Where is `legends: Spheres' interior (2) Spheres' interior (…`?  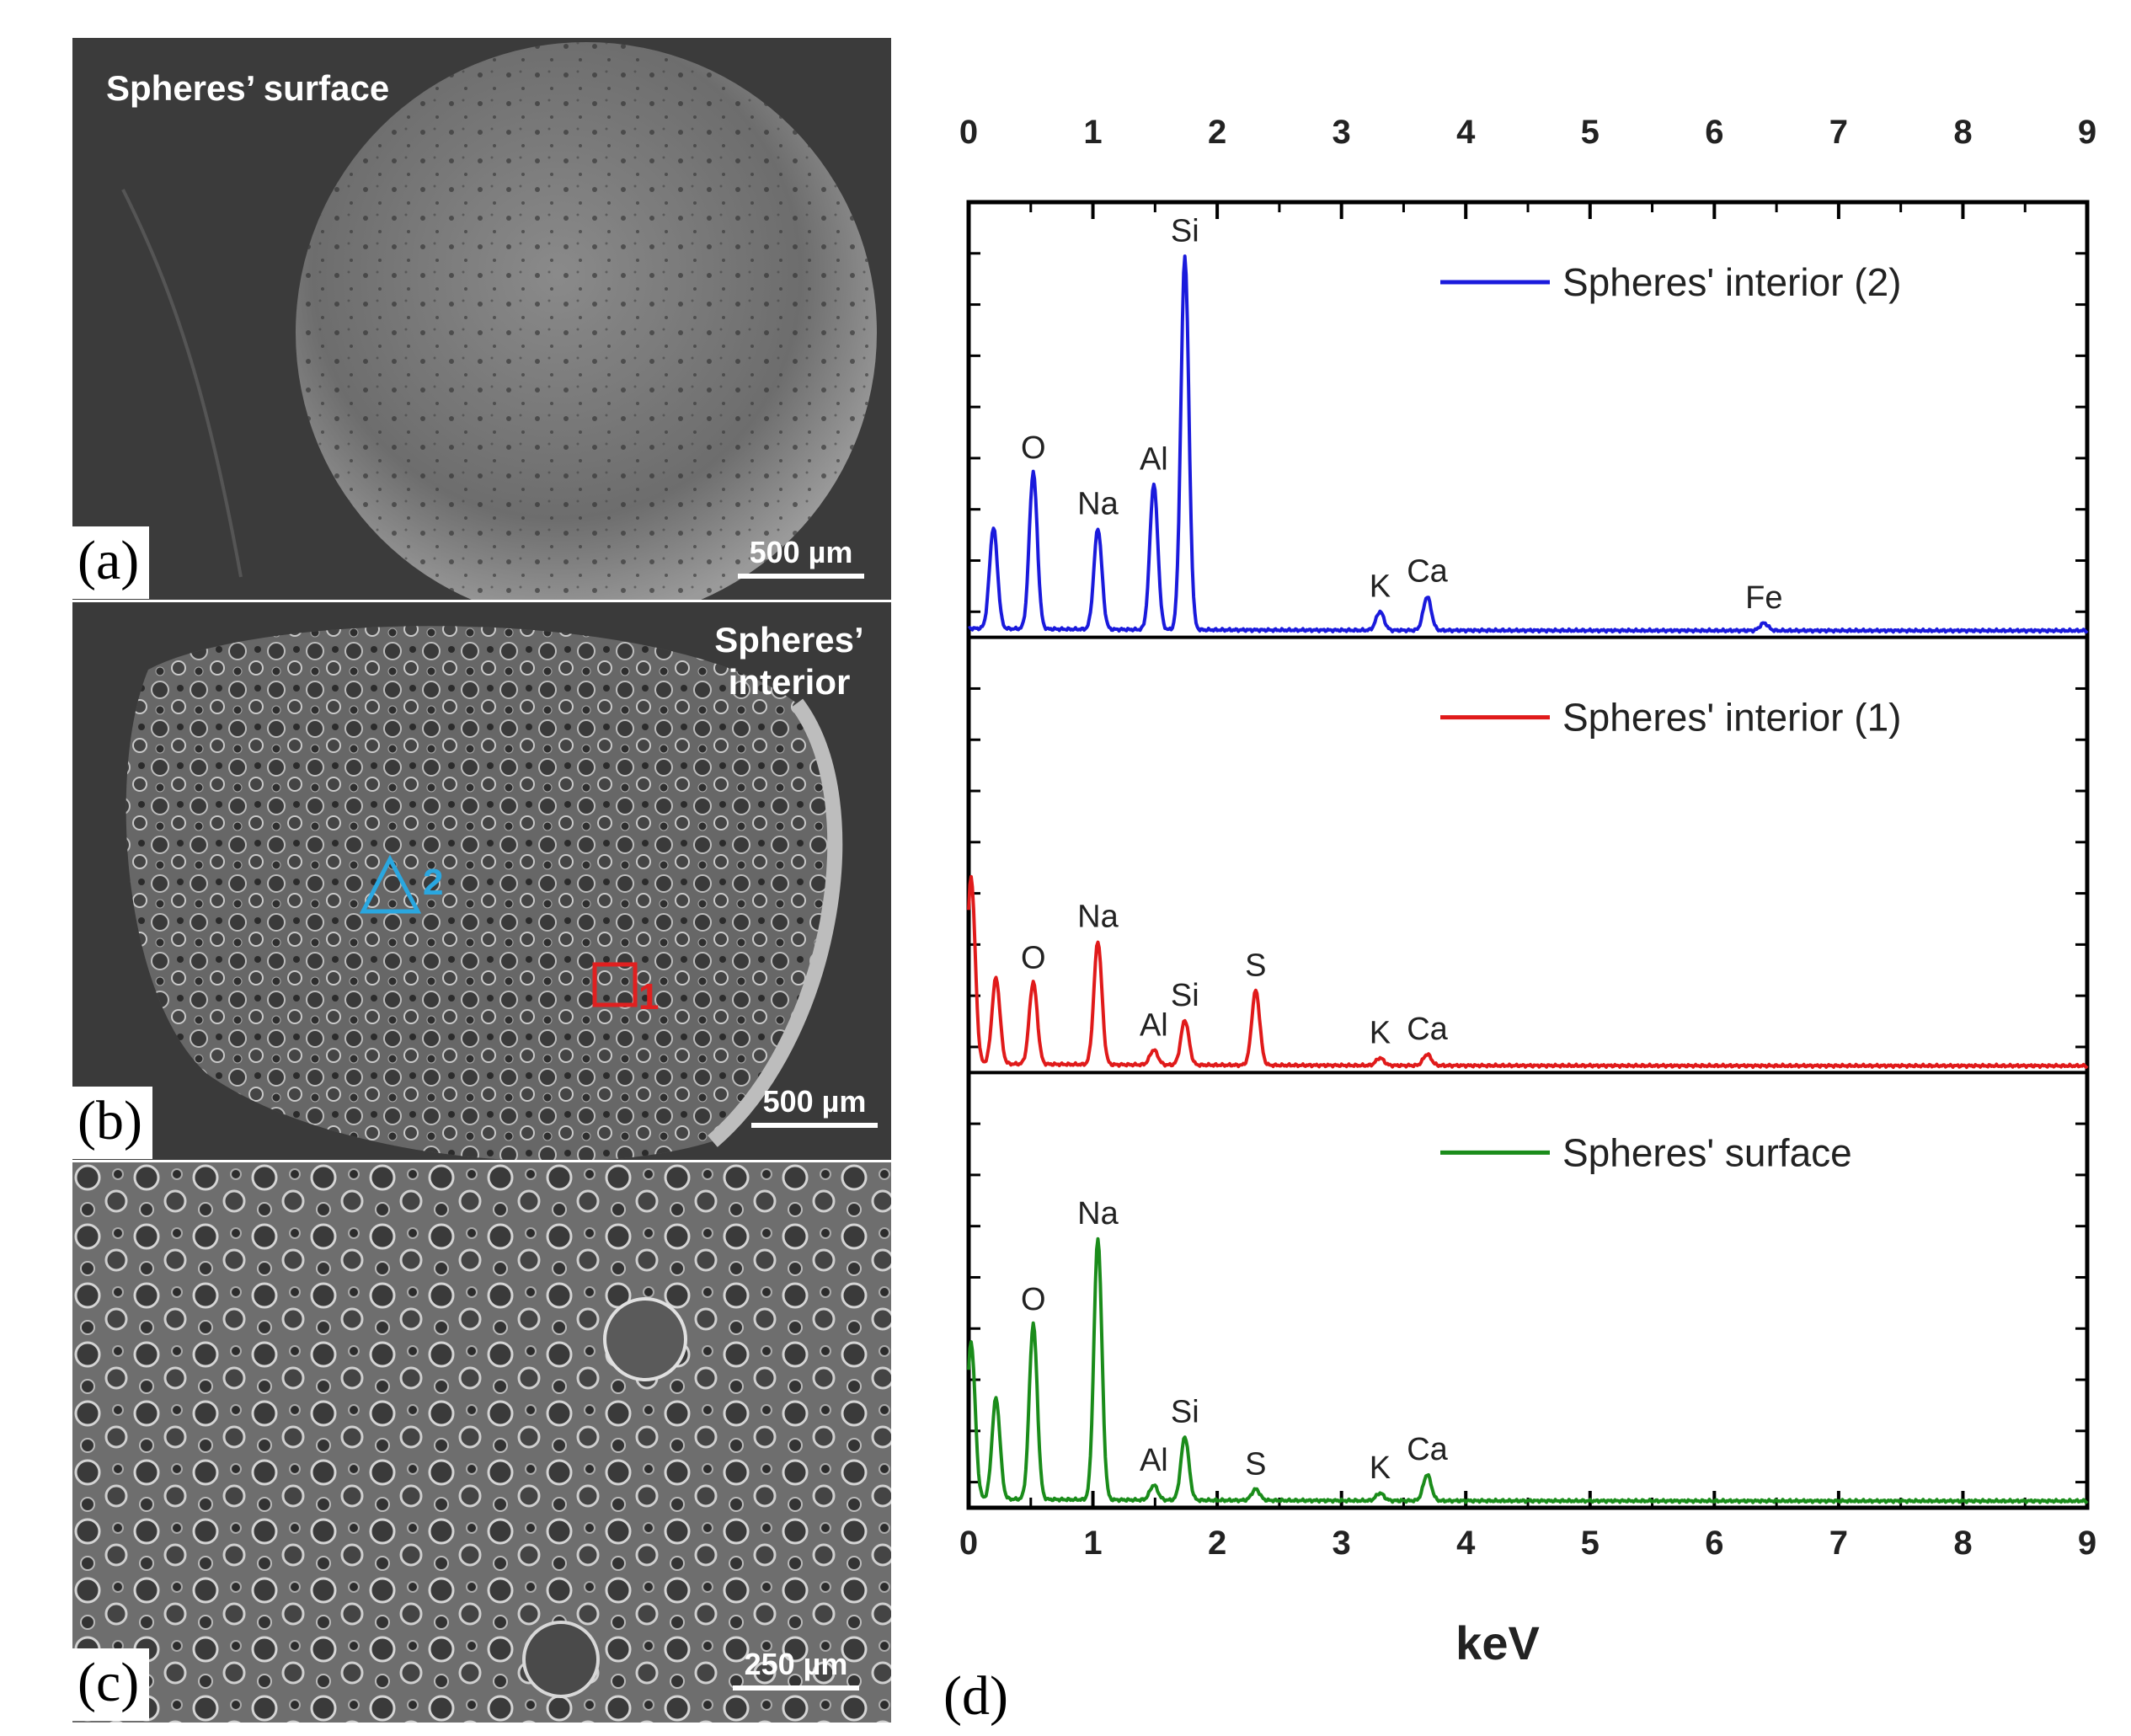 legends: Spheres' interior (2) Spheres' interior (… is located at coordinates (1671, 717).